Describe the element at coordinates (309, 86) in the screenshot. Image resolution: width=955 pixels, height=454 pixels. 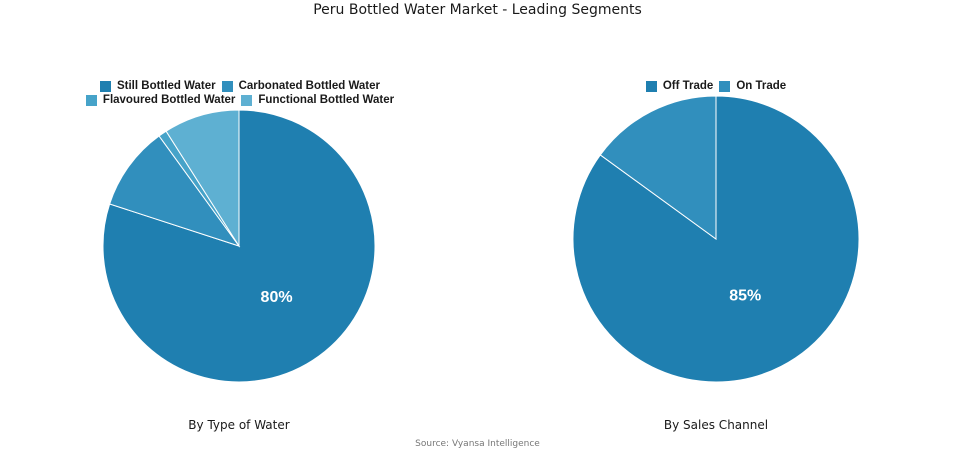
I see `legend-label: Carbonated Bottled Water` at that location.